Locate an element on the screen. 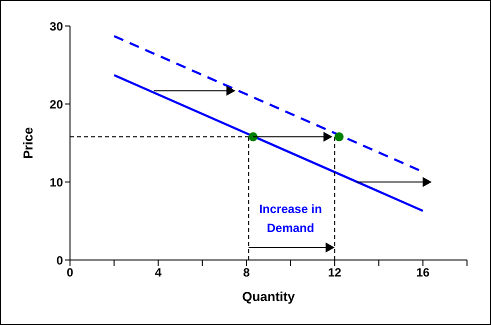 This screenshot has width=491, height=325. y-tick-label: 10 is located at coordinates (57, 182).